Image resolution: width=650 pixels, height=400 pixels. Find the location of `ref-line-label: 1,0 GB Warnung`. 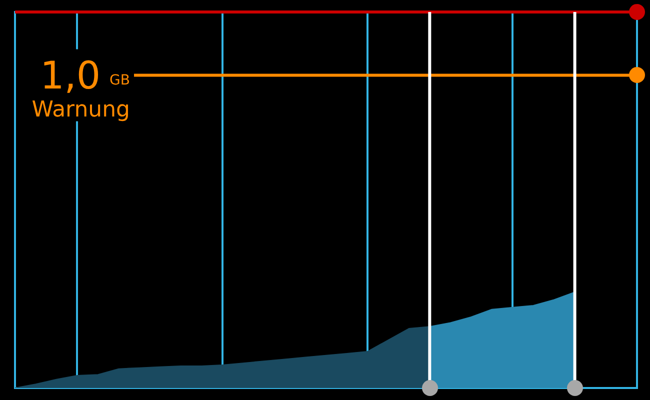

ref-line-label: 1,0 GB Warnung is located at coordinates (81, 87).